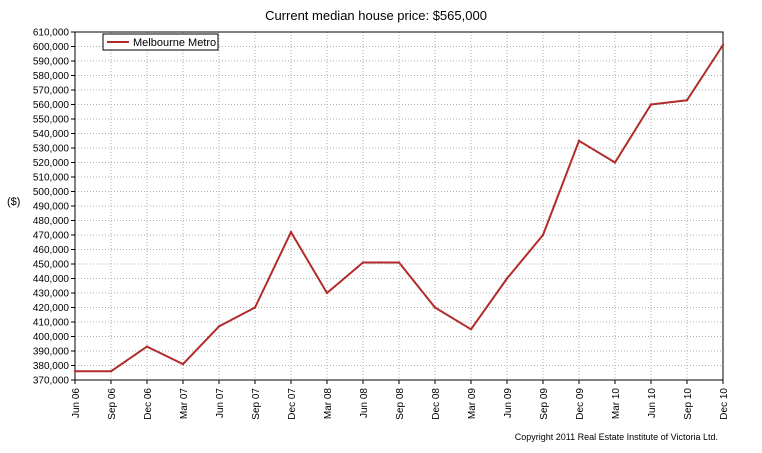  What do you see at coordinates (112, 404) in the screenshot?
I see `x-tick-label: Sep 06` at bounding box center [112, 404].